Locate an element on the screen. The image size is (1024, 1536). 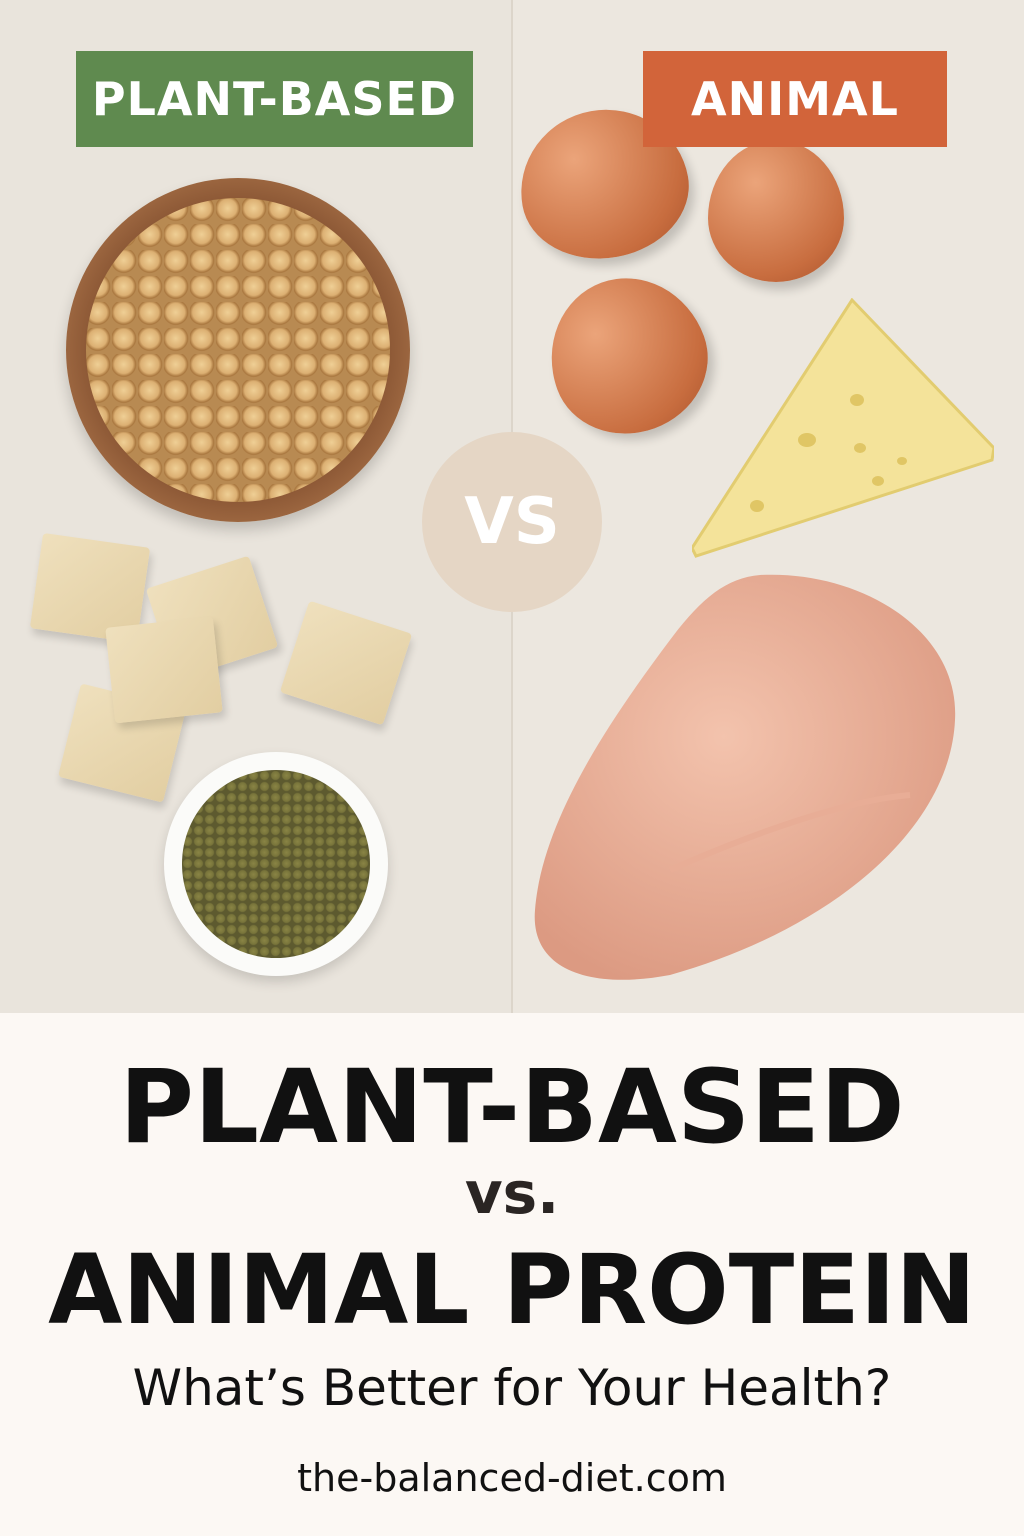
chickpea-bowl is located at coordinates (238, 350).